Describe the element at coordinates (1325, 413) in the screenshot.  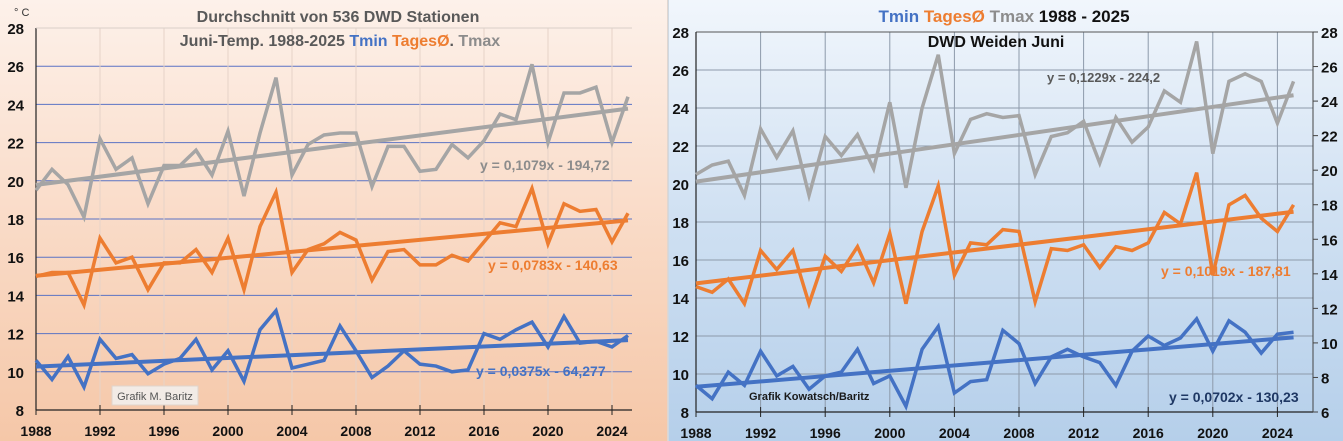
I see `y2-tick-label: 6` at that location.